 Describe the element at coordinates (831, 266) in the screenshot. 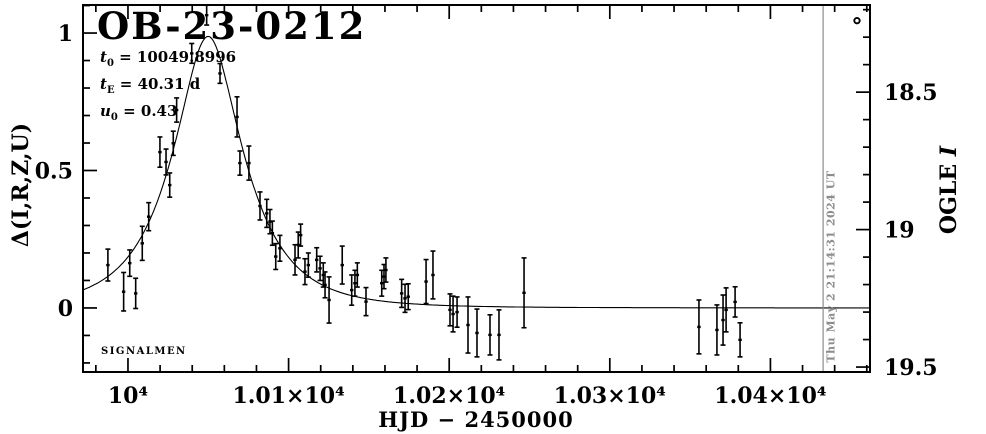

I see `current-time-label: Thu May 2 21:14:31 2024 UT` at that location.